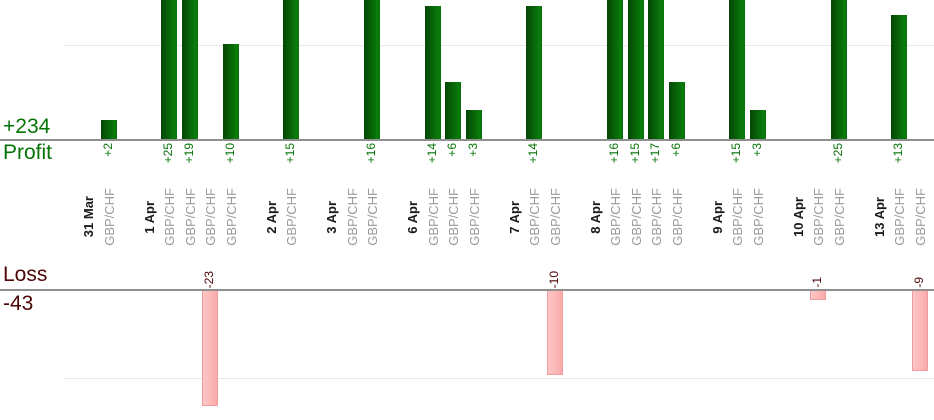  I want to click on profit-value-label-col: +13, so click(898, 153).